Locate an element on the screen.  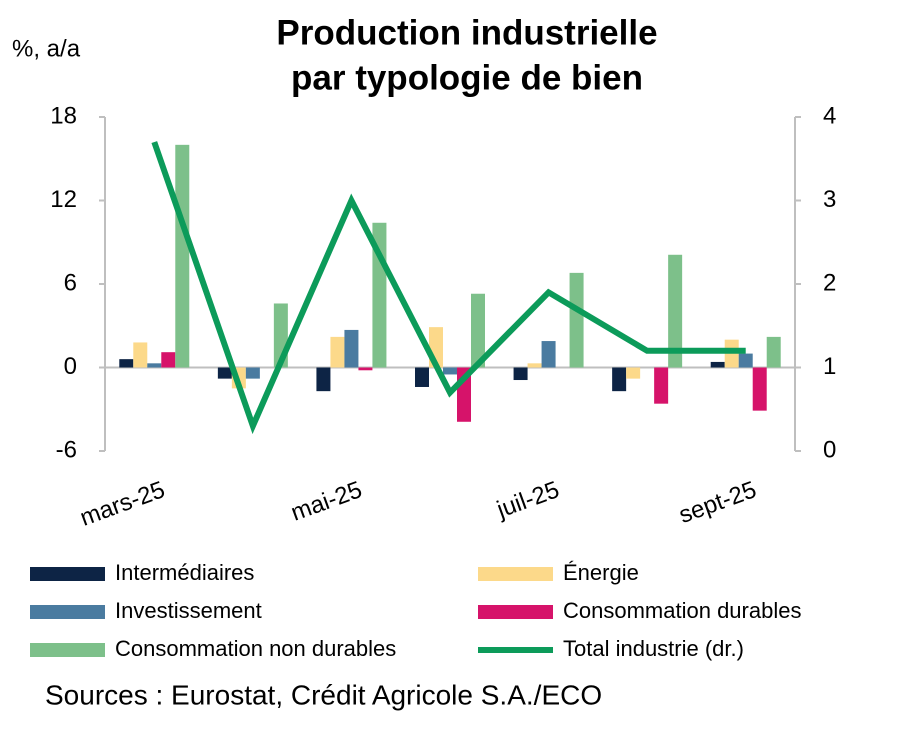
y2-tick-label: 2 is located at coordinates (829, 282).